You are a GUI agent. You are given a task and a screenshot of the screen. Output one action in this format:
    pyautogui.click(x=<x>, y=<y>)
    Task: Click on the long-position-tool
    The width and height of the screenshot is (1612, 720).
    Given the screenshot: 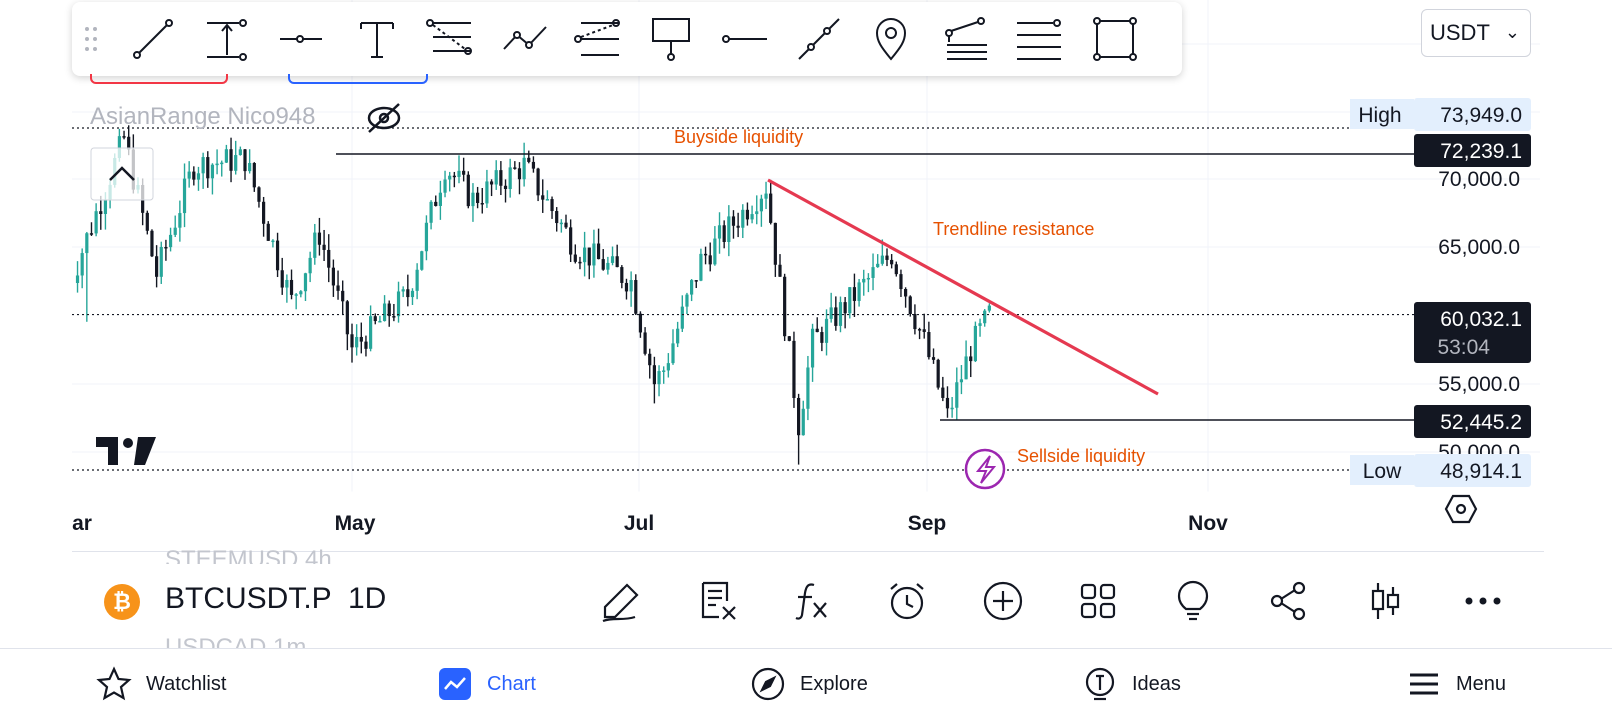 What is the action you would take?
    pyautogui.click(x=1039, y=39)
    